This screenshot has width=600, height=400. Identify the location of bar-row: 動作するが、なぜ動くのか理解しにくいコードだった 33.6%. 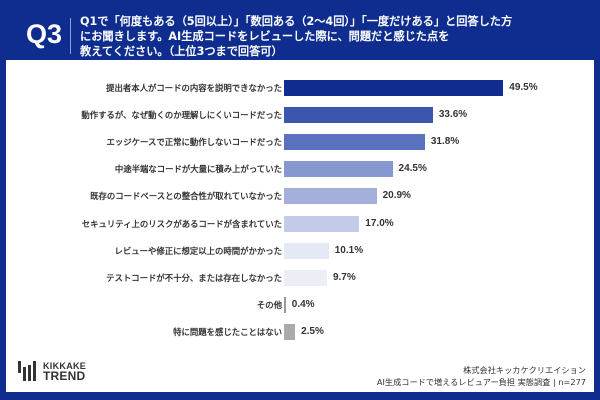
(300, 116).